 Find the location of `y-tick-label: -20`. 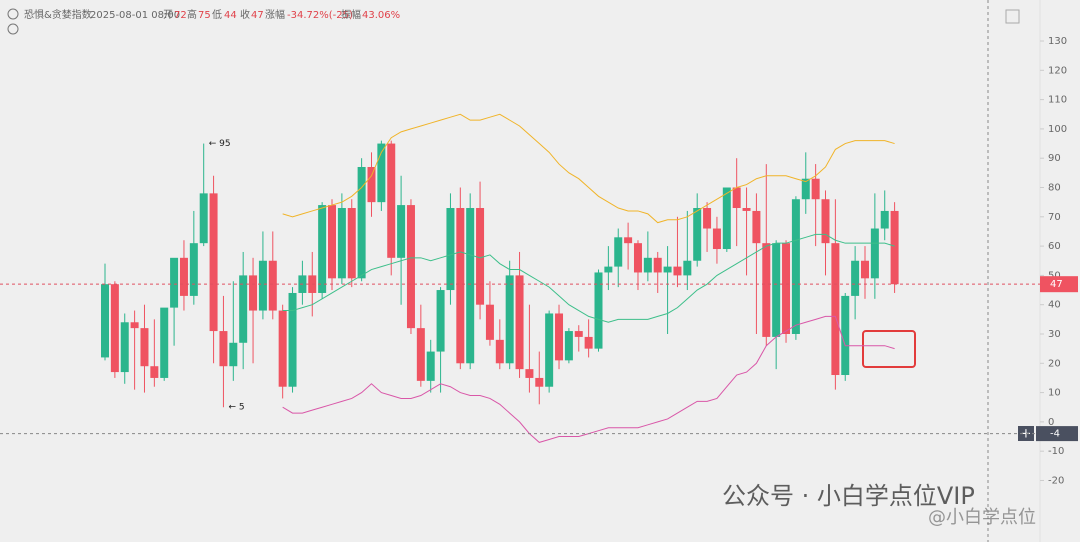

y-tick-label: -20 is located at coordinates (1056, 480).